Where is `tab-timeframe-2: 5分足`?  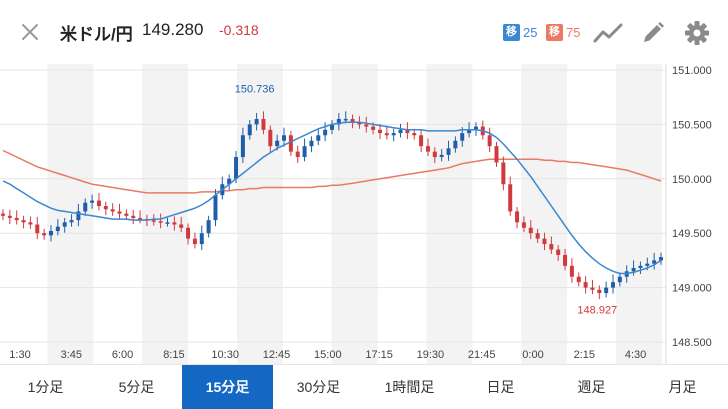
tab-timeframe-2: 5分足 is located at coordinates (136, 387).